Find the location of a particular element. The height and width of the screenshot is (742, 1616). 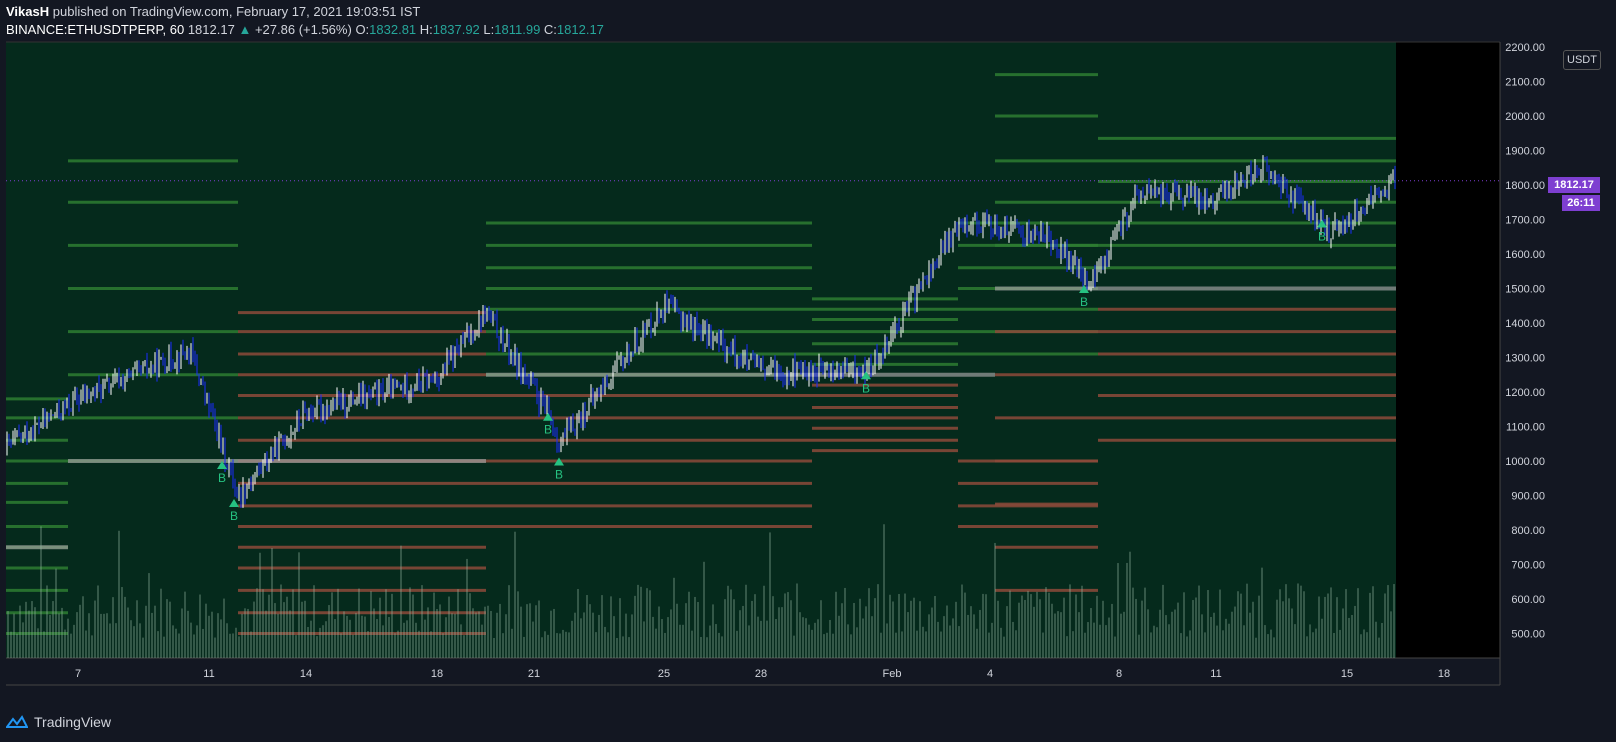

high-value: 1837.92 is located at coordinates (456, 29).